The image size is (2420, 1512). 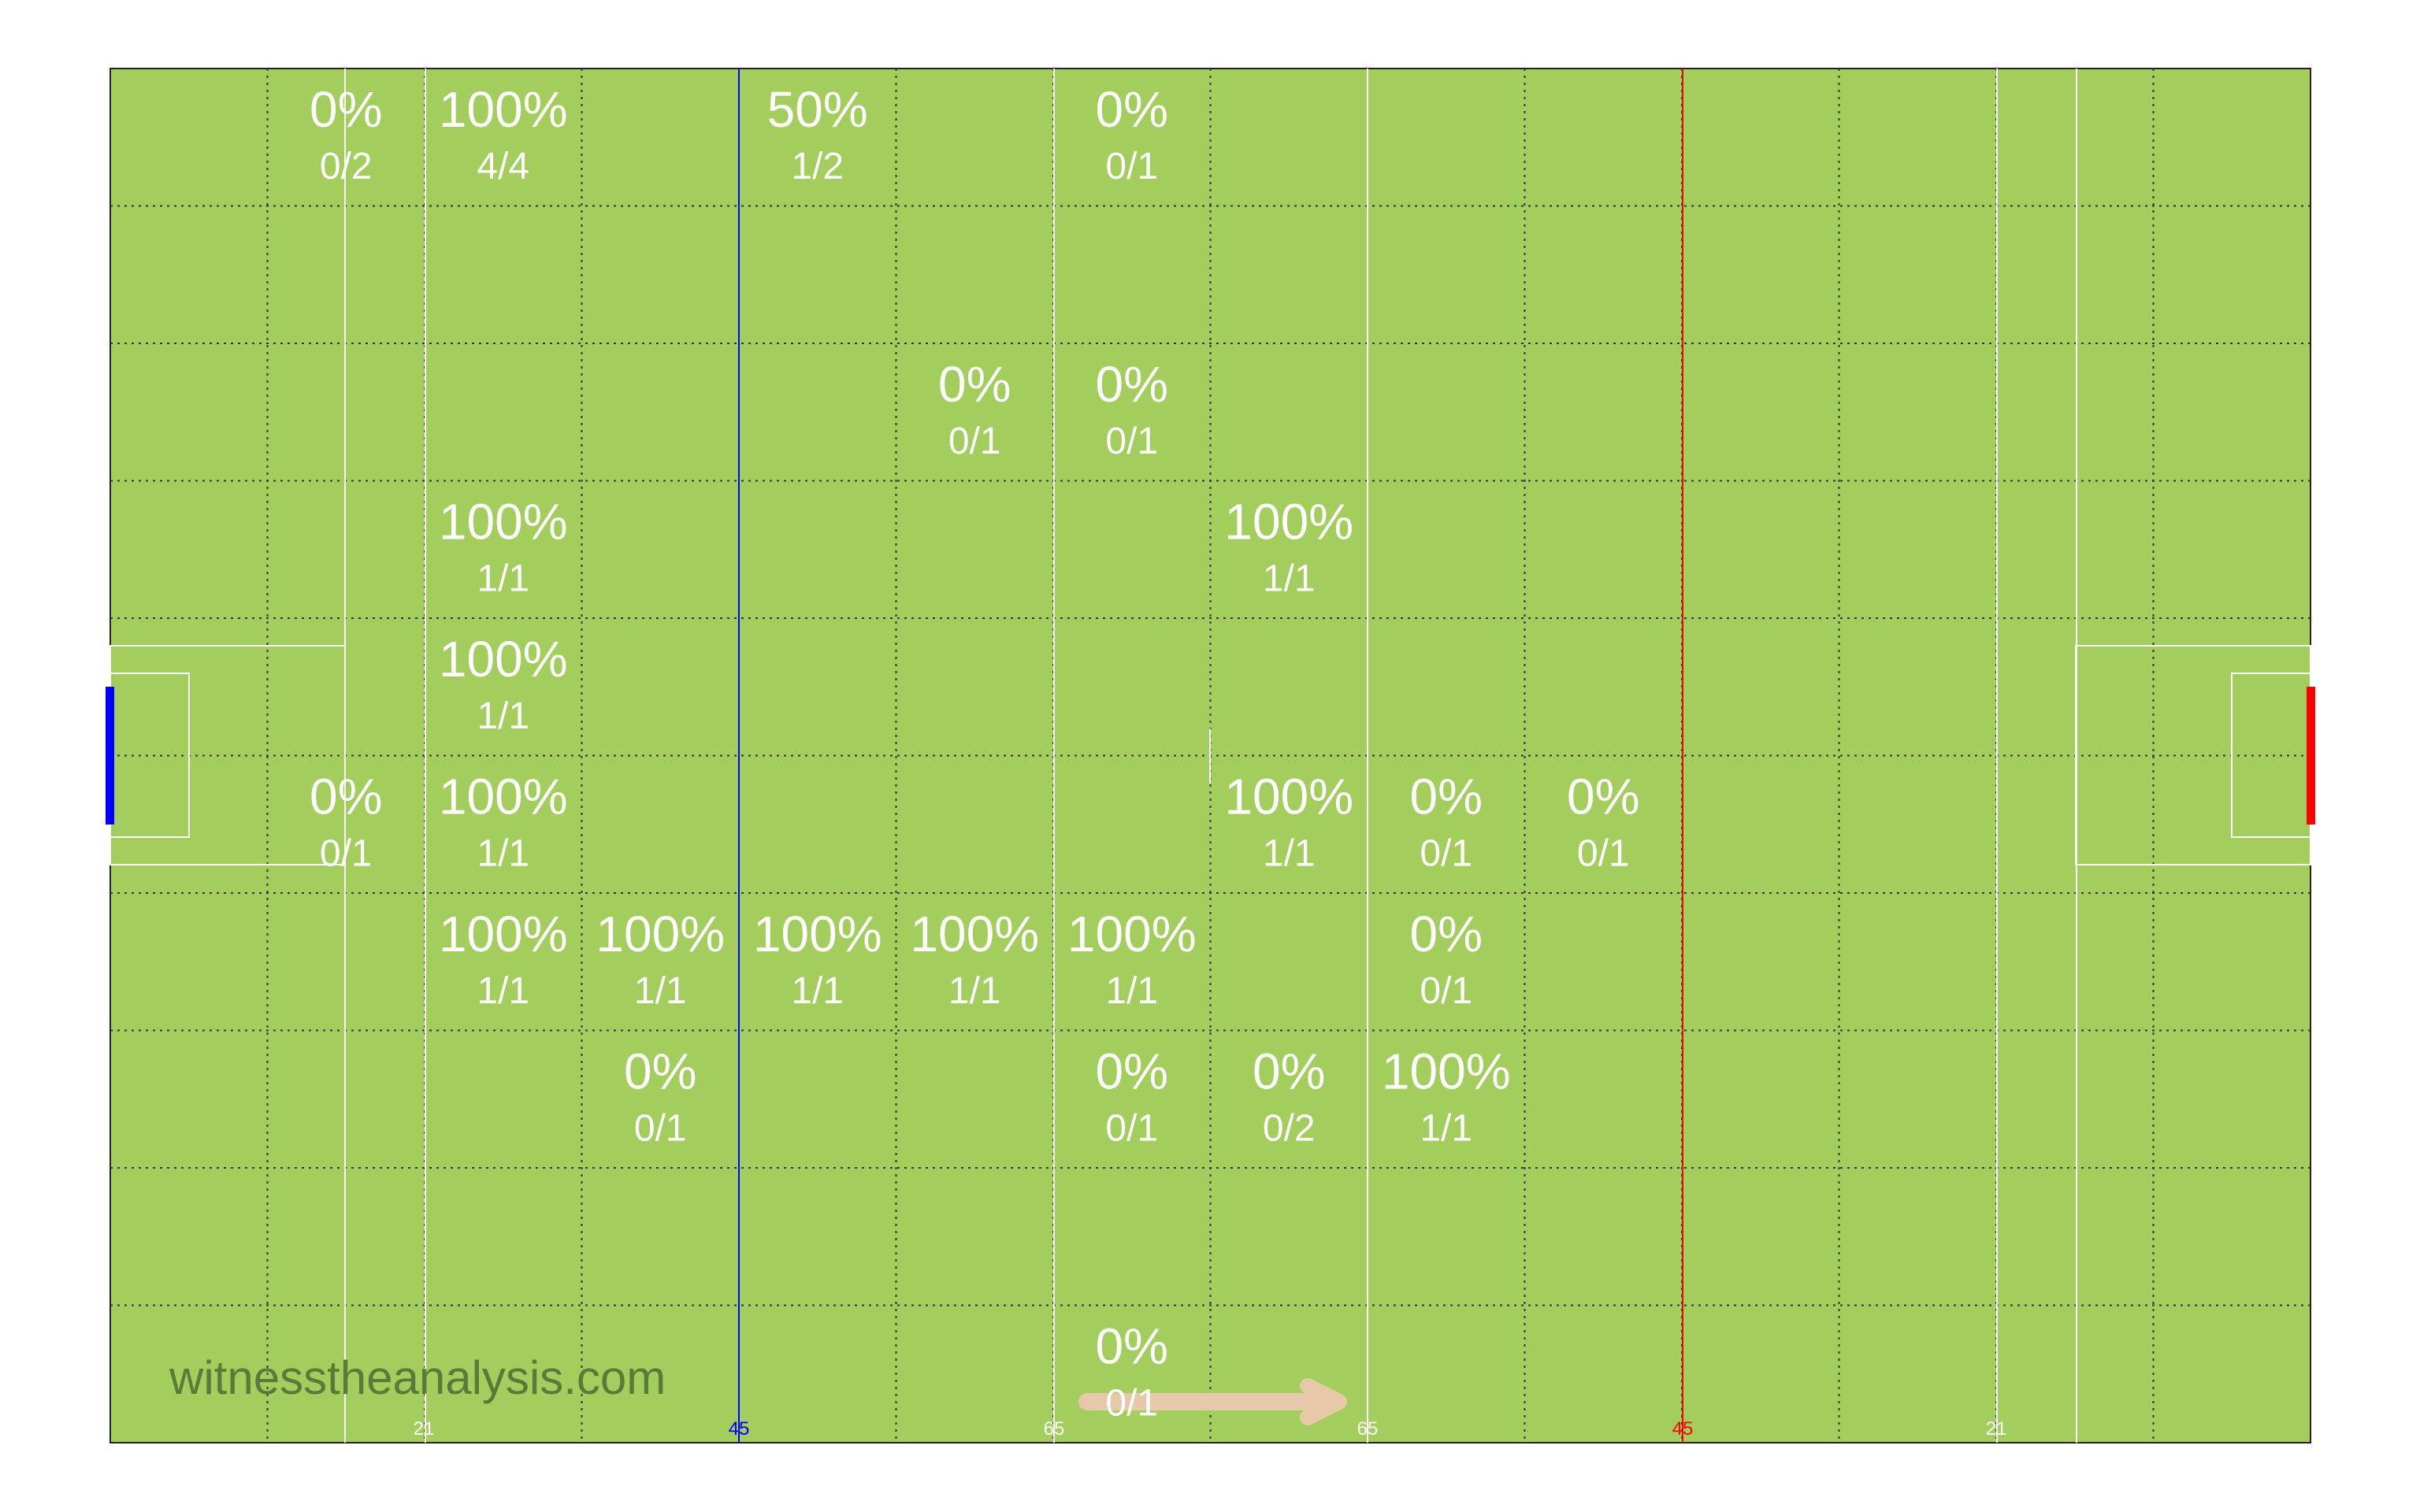 What do you see at coordinates (2311, 756) in the screenshot?
I see `right-goal` at bounding box center [2311, 756].